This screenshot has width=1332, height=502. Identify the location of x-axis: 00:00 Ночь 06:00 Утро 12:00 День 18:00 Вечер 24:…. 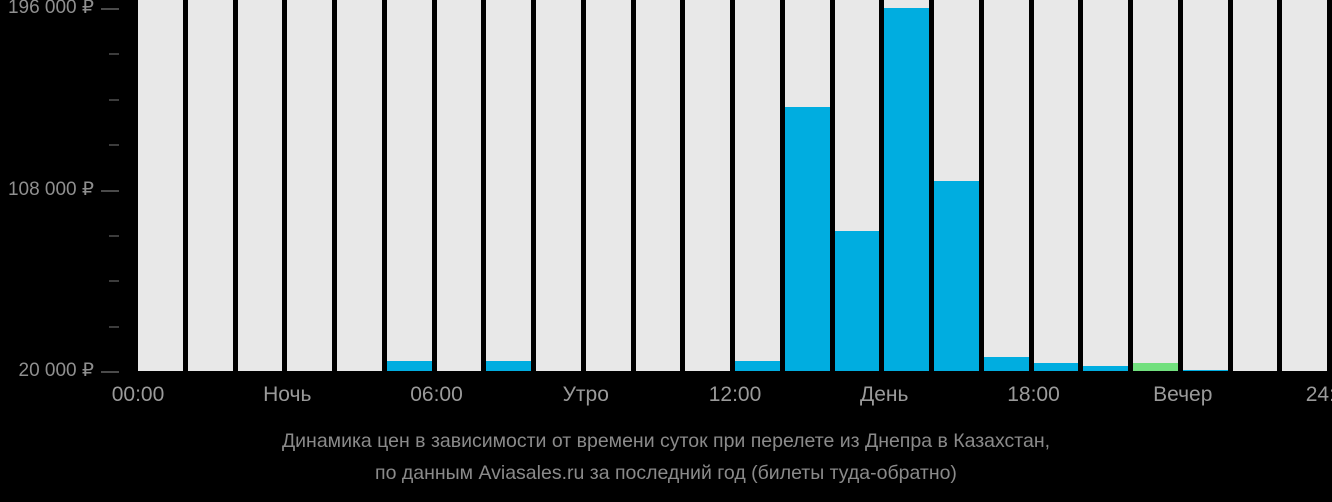
(666, 398).